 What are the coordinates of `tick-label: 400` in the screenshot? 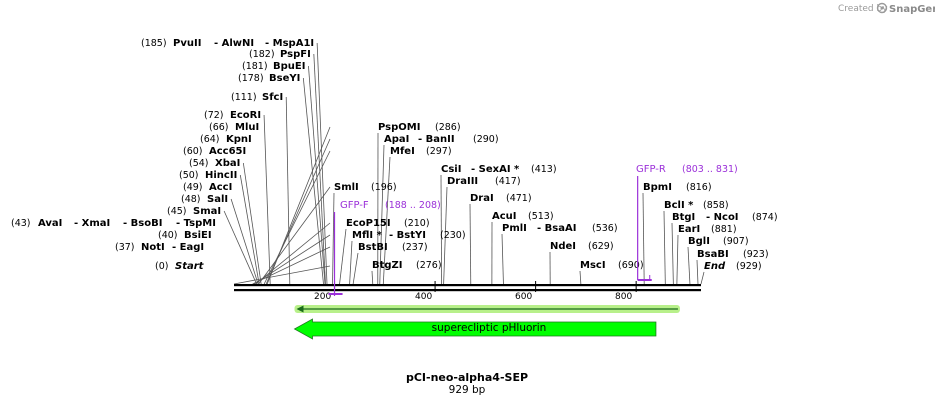 It's located at (423, 297).